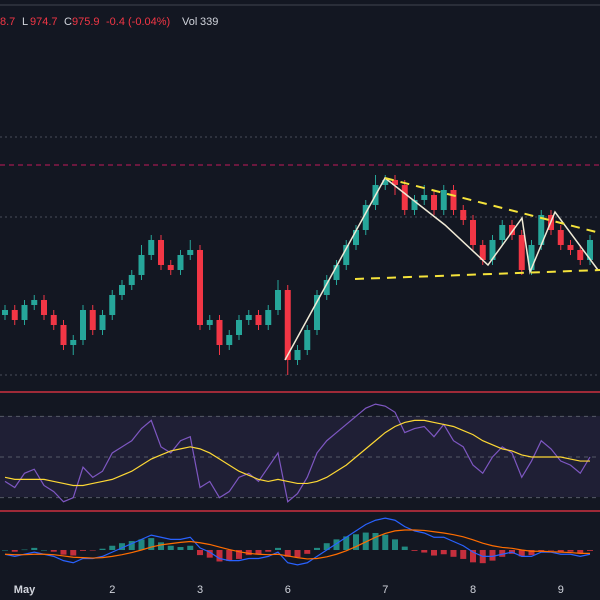  Describe the element at coordinates (86, 22) in the screenshot. I see `header-value: 975.9` at that location.